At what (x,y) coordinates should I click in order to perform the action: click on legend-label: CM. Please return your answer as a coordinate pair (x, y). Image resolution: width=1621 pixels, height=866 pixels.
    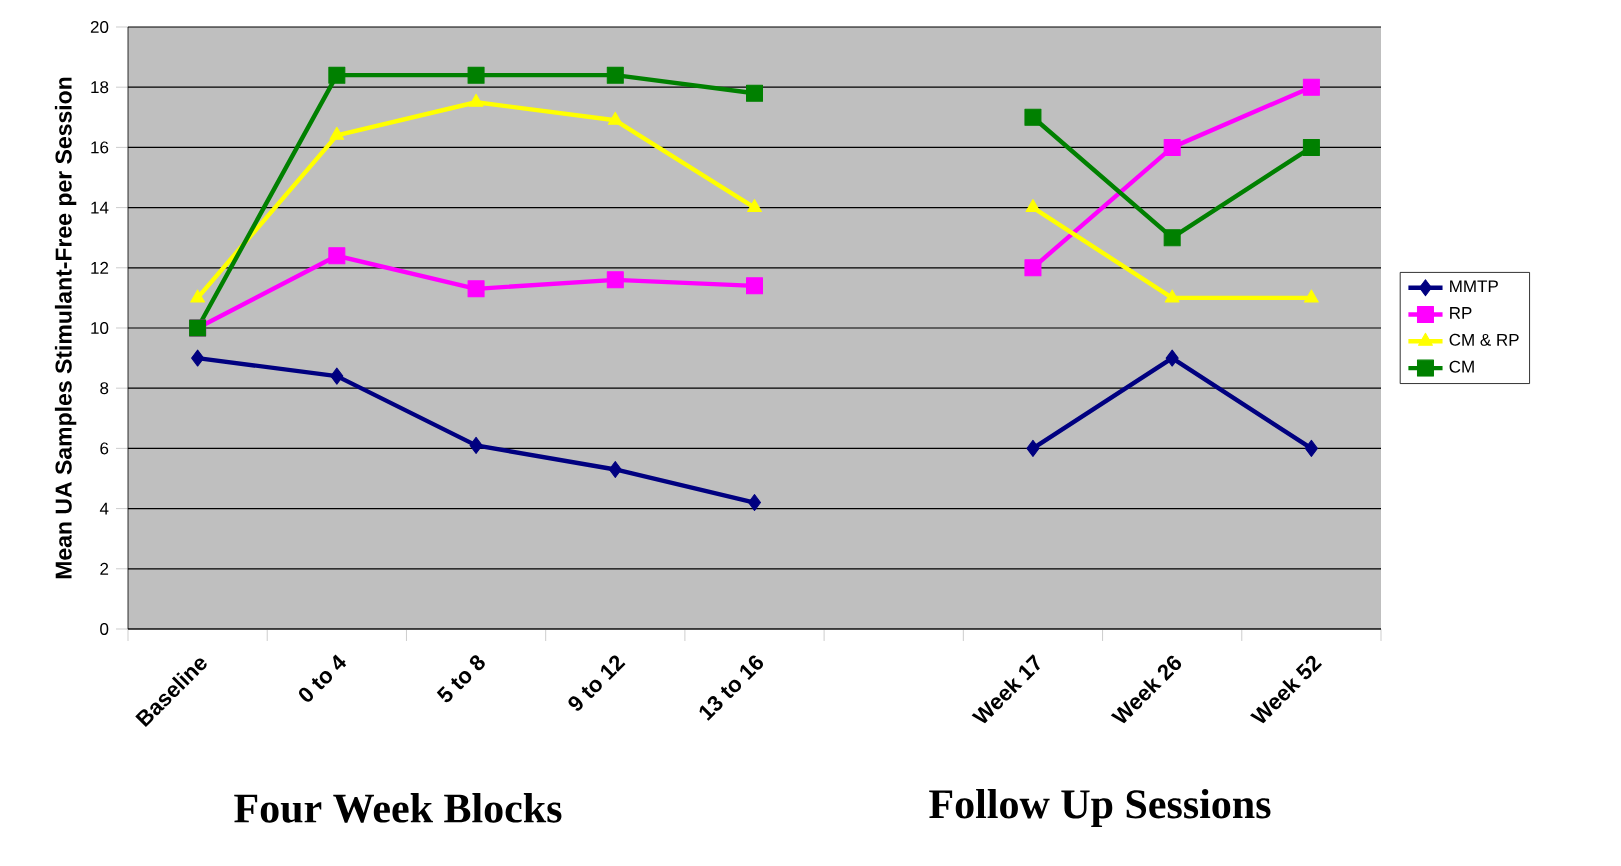
    Looking at the image, I should click on (1461, 366).